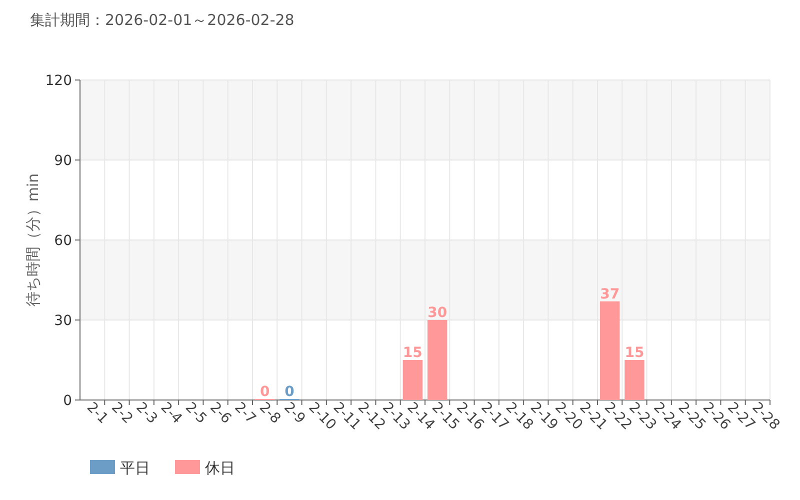  I want to click on data-label: 30, so click(438, 313).